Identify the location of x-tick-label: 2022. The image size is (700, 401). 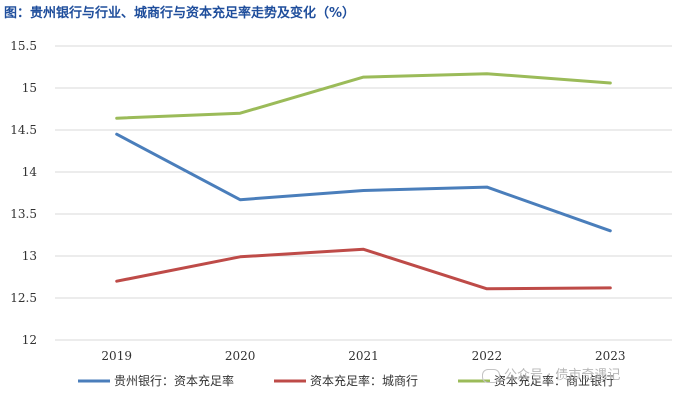
(487, 356).